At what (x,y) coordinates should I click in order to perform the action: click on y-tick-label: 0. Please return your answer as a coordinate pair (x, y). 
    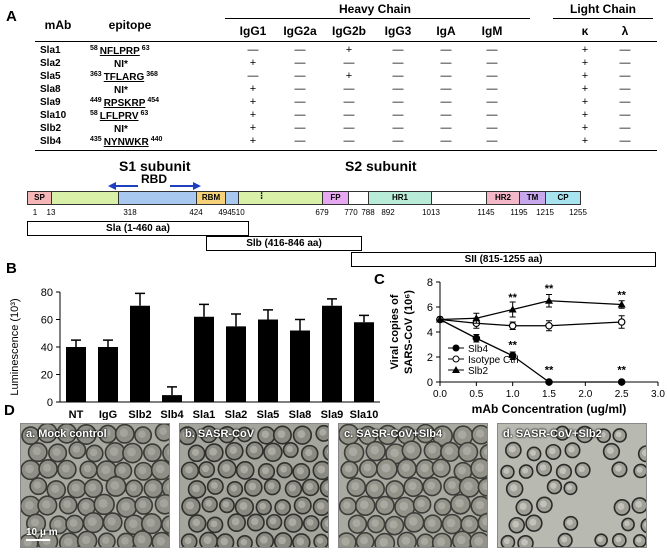
    Looking at the image, I should click on (50, 403).